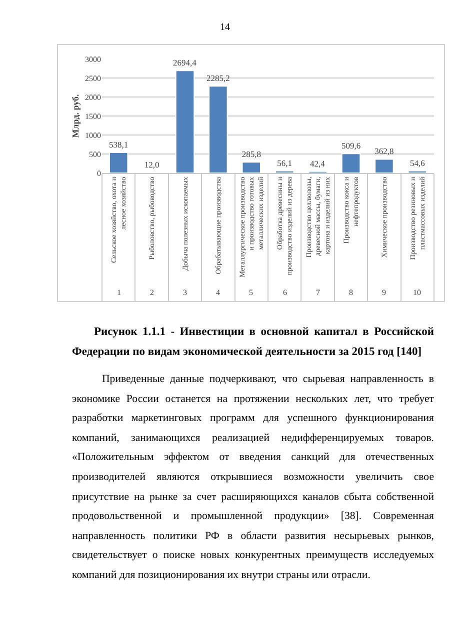  What do you see at coordinates (285, 292) in the screenshot?
I see `text: 6` at bounding box center [285, 292].